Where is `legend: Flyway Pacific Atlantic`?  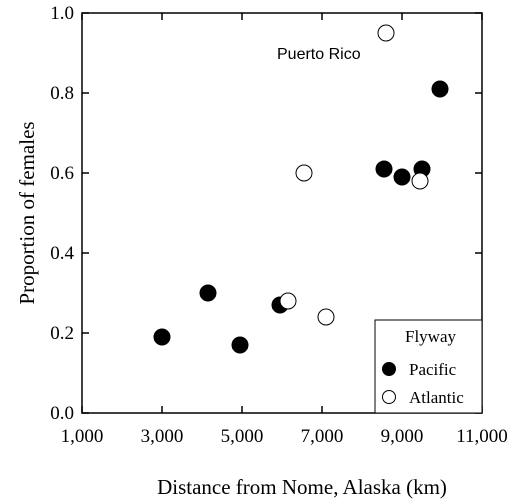 legend: Flyway Pacific Atlantic is located at coordinates (428, 366).